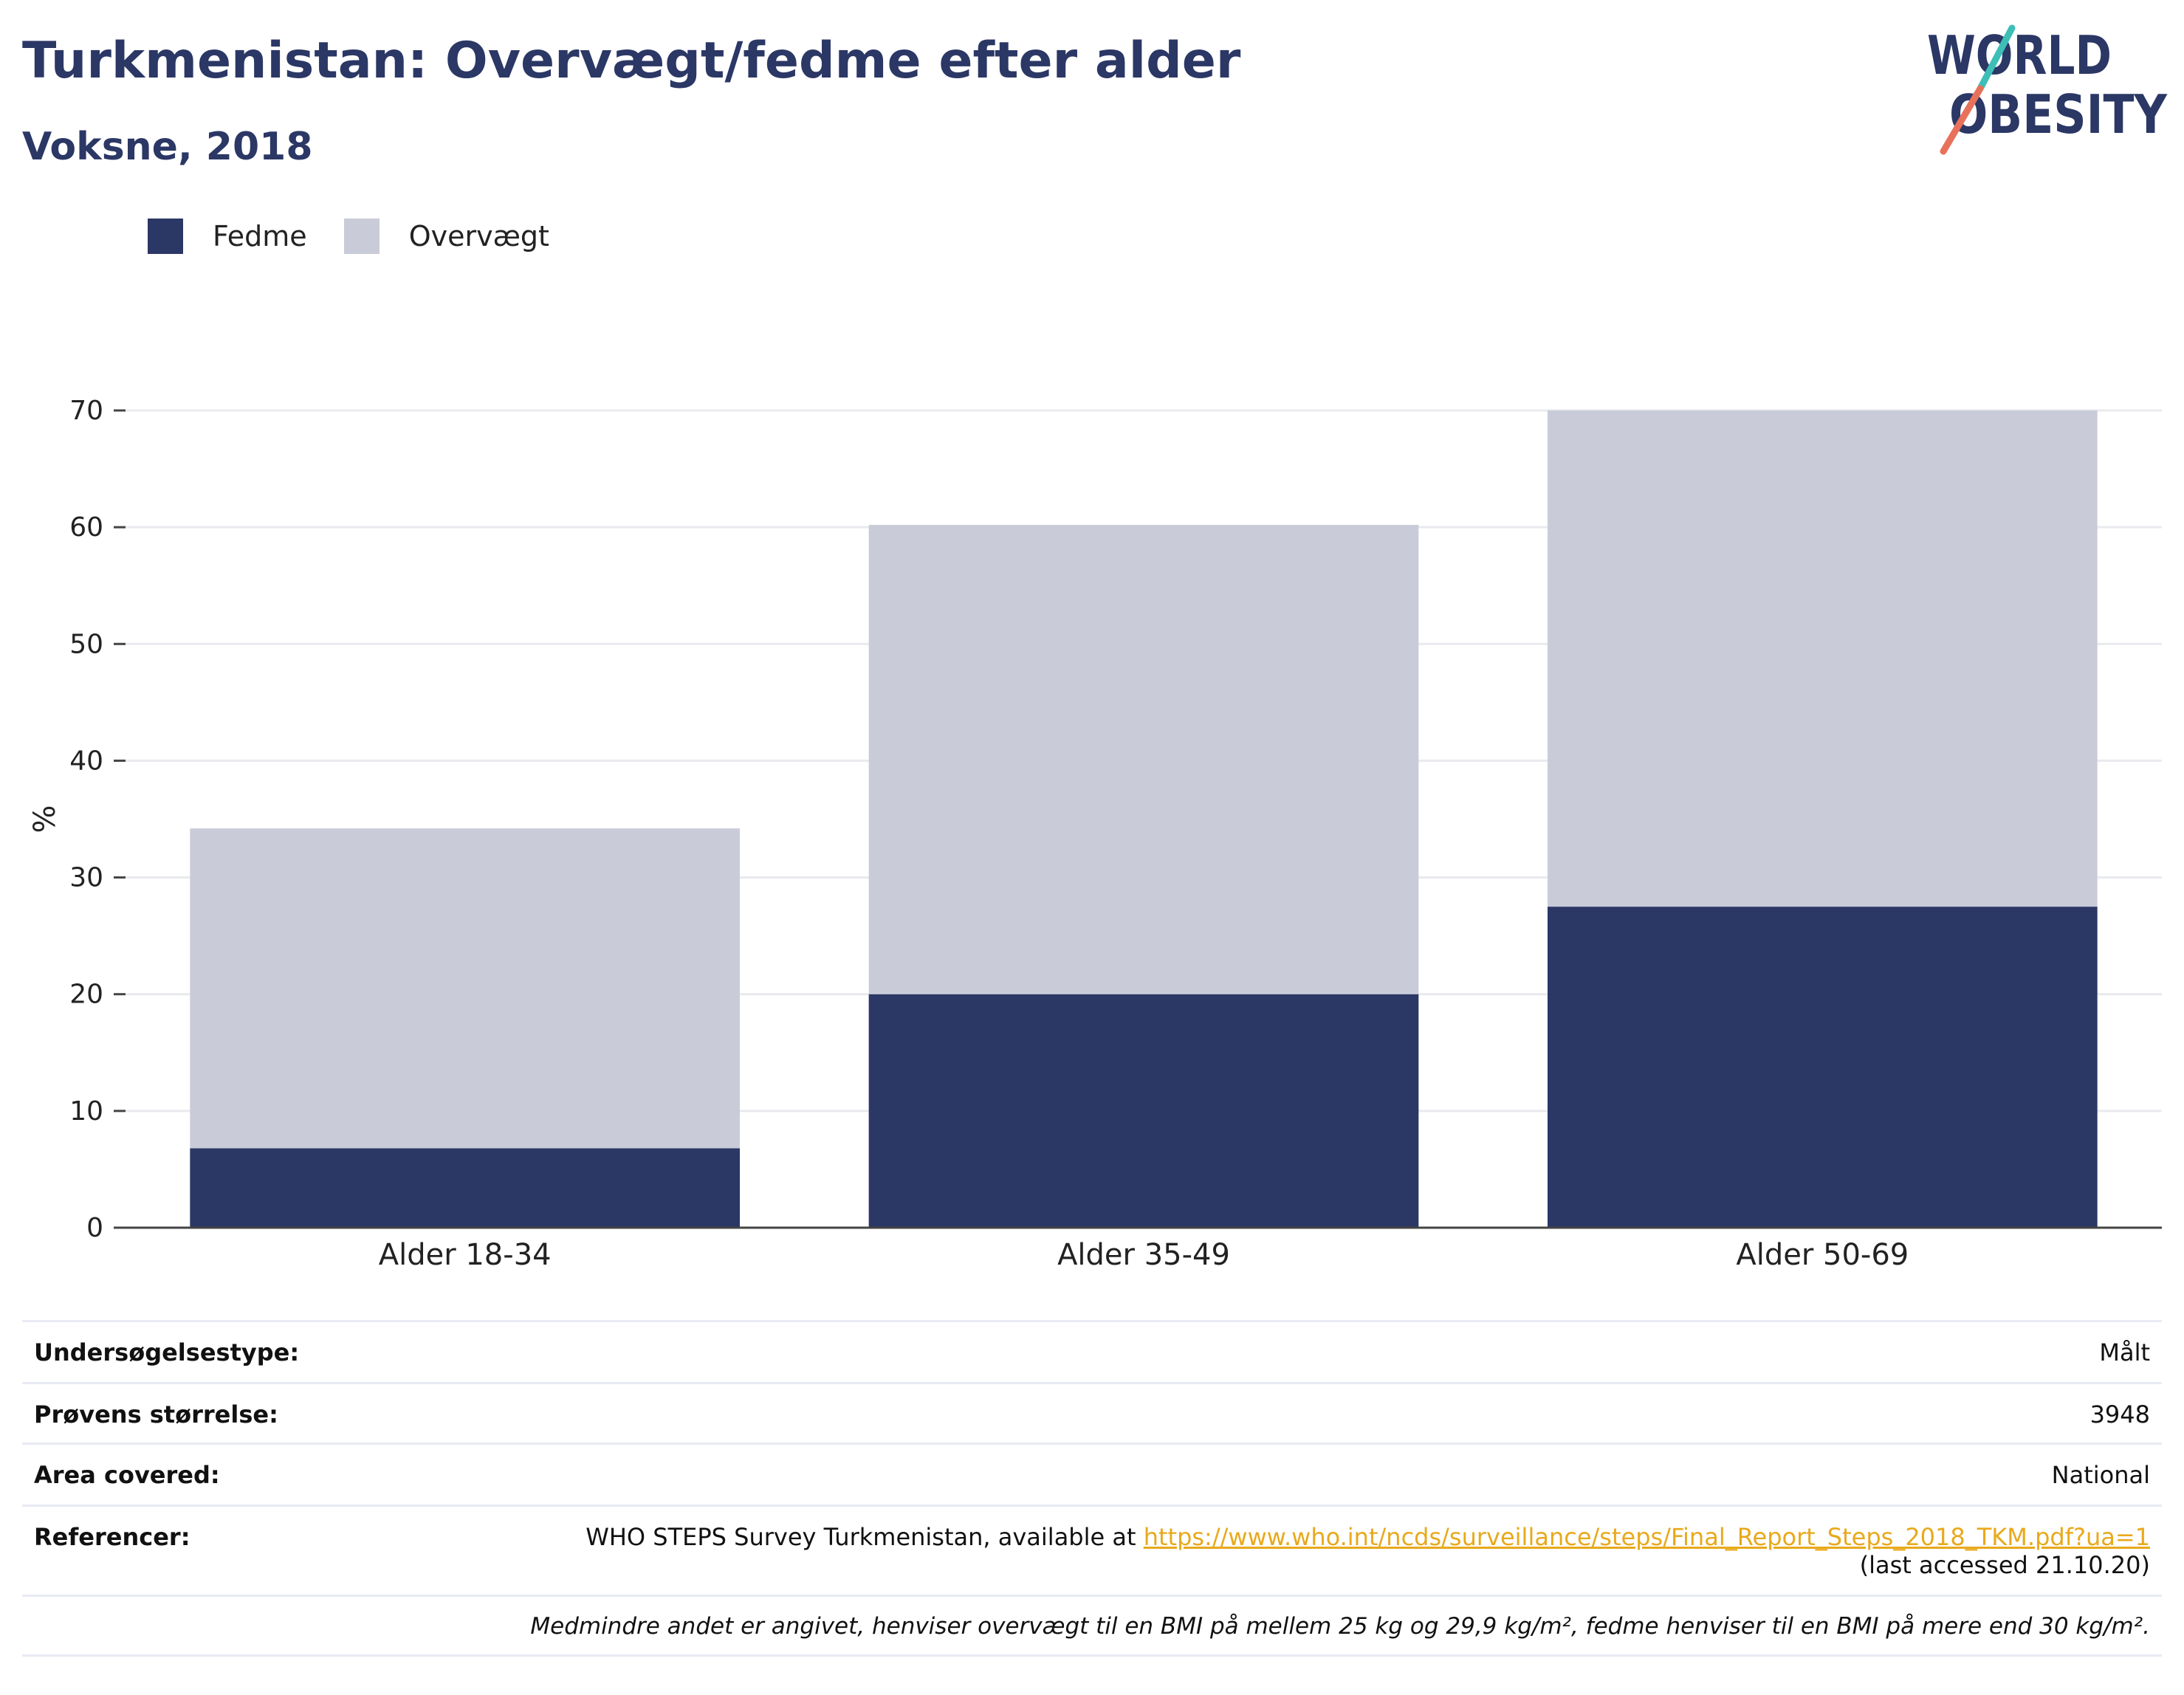  What do you see at coordinates (1143, 1255) in the screenshot?
I see `x-tick-label-2: Alder 35-49` at bounding box center [1143, 1255].